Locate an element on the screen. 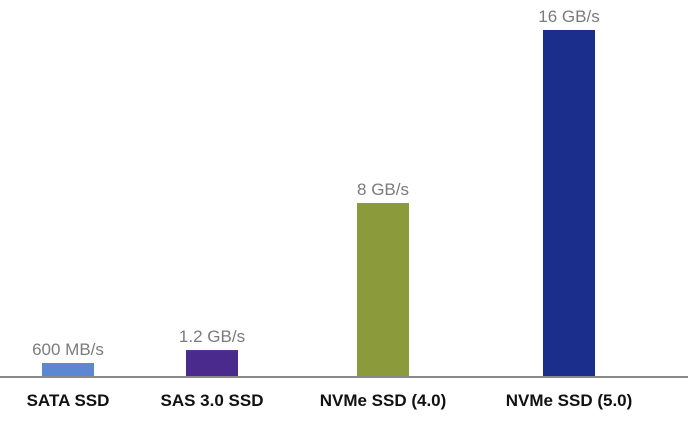  data-label-1: 1.2 GB/s is located at coordinates (212, 336).